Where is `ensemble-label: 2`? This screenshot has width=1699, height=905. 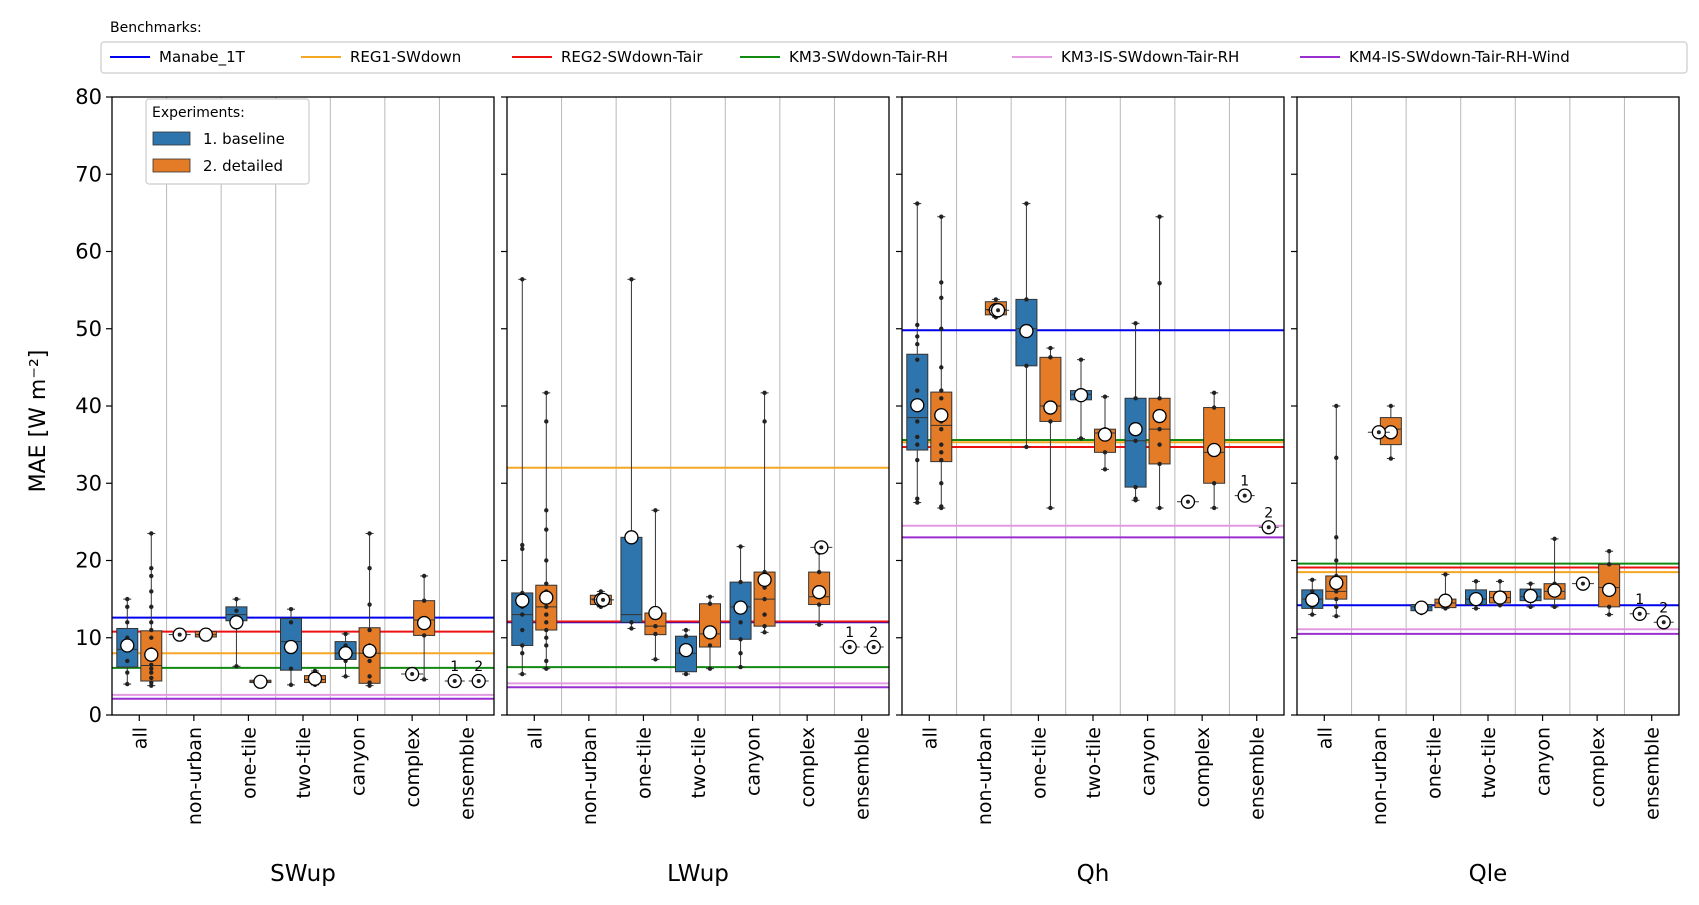
ensemble-label: 2 is located at coordinates (478, 667).